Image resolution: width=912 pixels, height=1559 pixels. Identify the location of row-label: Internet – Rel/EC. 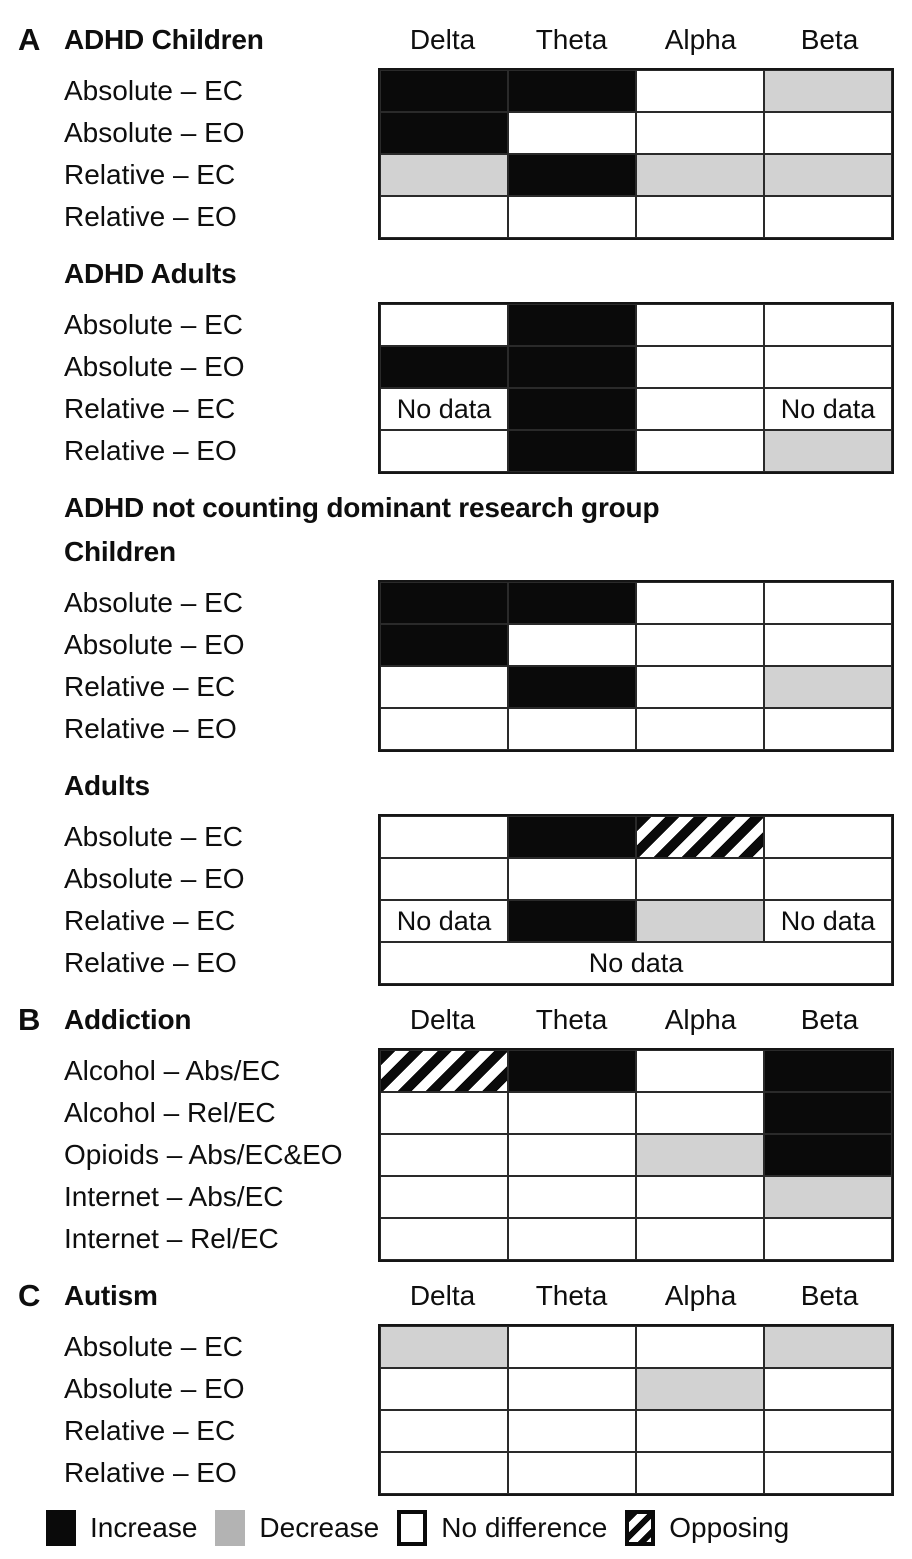
(171, 1238).